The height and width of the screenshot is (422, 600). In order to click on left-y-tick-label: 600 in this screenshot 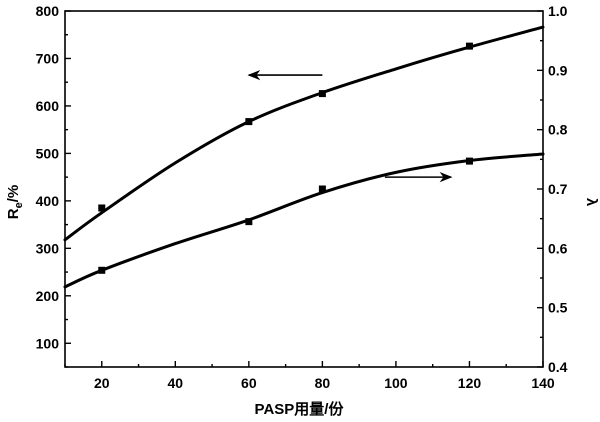, I will do `click(48, 106)`.